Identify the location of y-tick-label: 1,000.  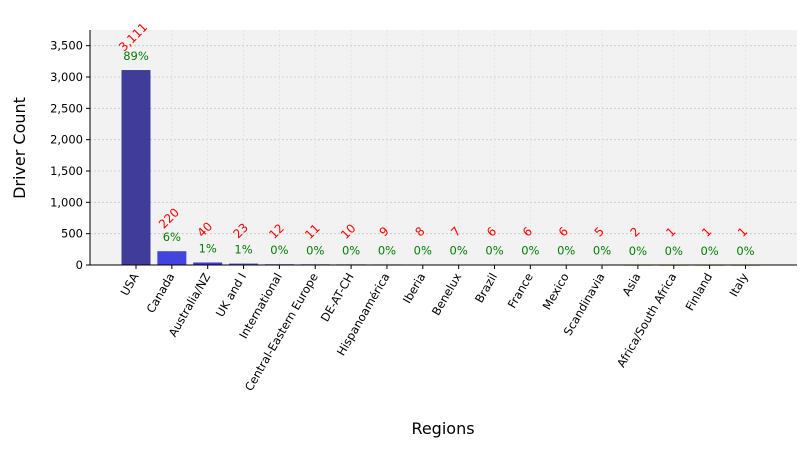
(66, 202).